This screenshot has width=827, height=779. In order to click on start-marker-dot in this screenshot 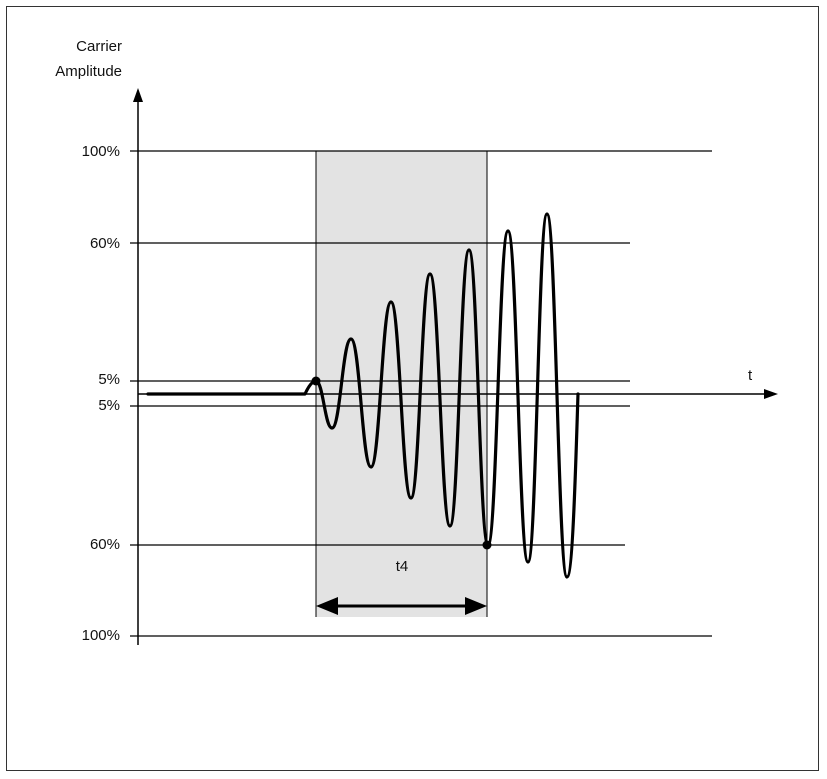, I will do `click(316, 381)`.